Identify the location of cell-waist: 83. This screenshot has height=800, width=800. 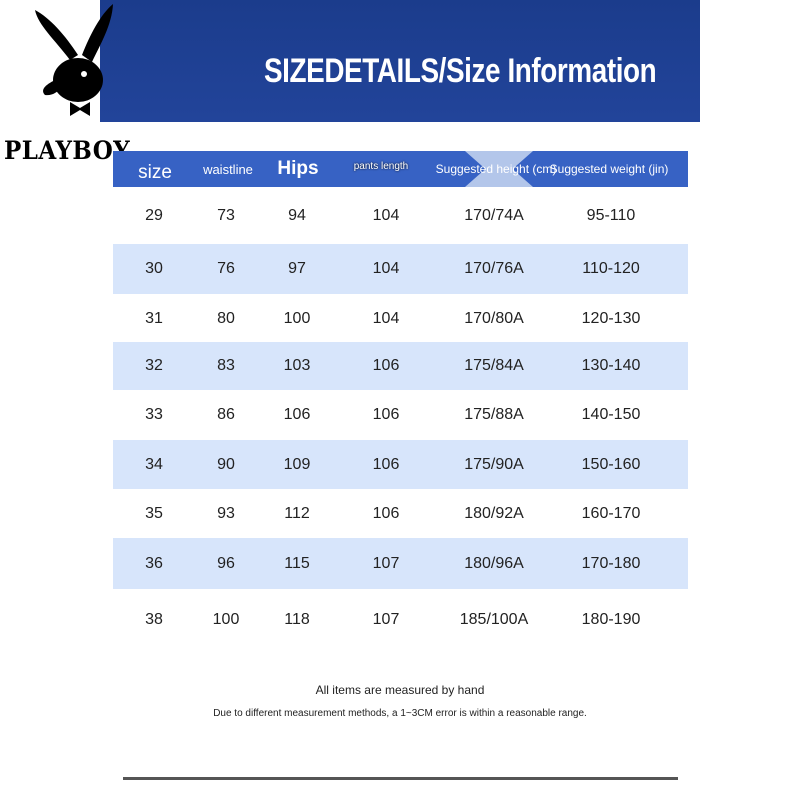
(226, 365).